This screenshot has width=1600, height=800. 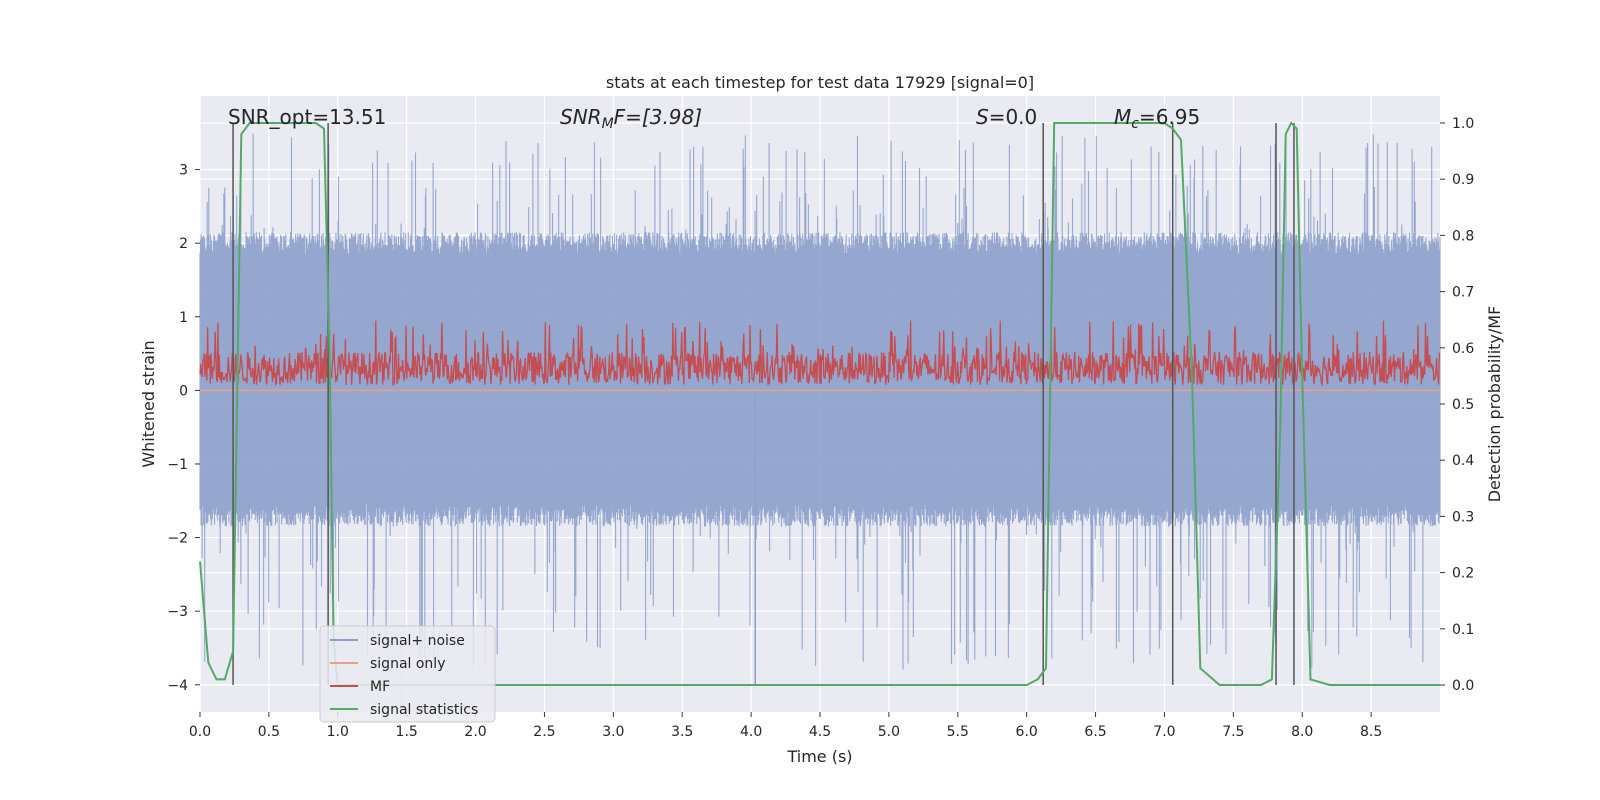 I want to click on x-tick-label: 6.0, so click(x=1027, y=732).